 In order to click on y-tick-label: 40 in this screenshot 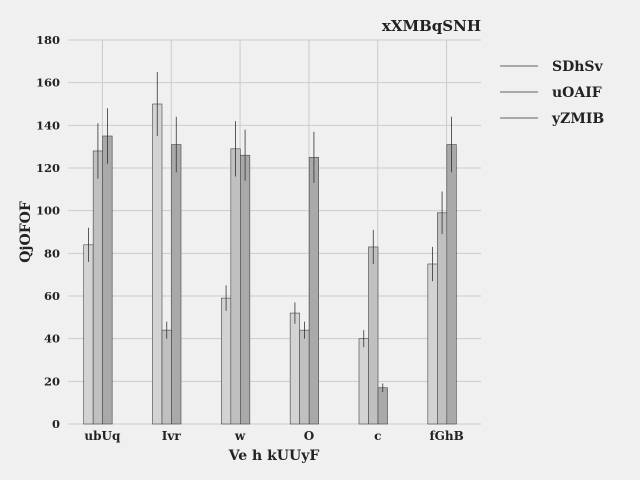, I will do `click(52, 339)`.